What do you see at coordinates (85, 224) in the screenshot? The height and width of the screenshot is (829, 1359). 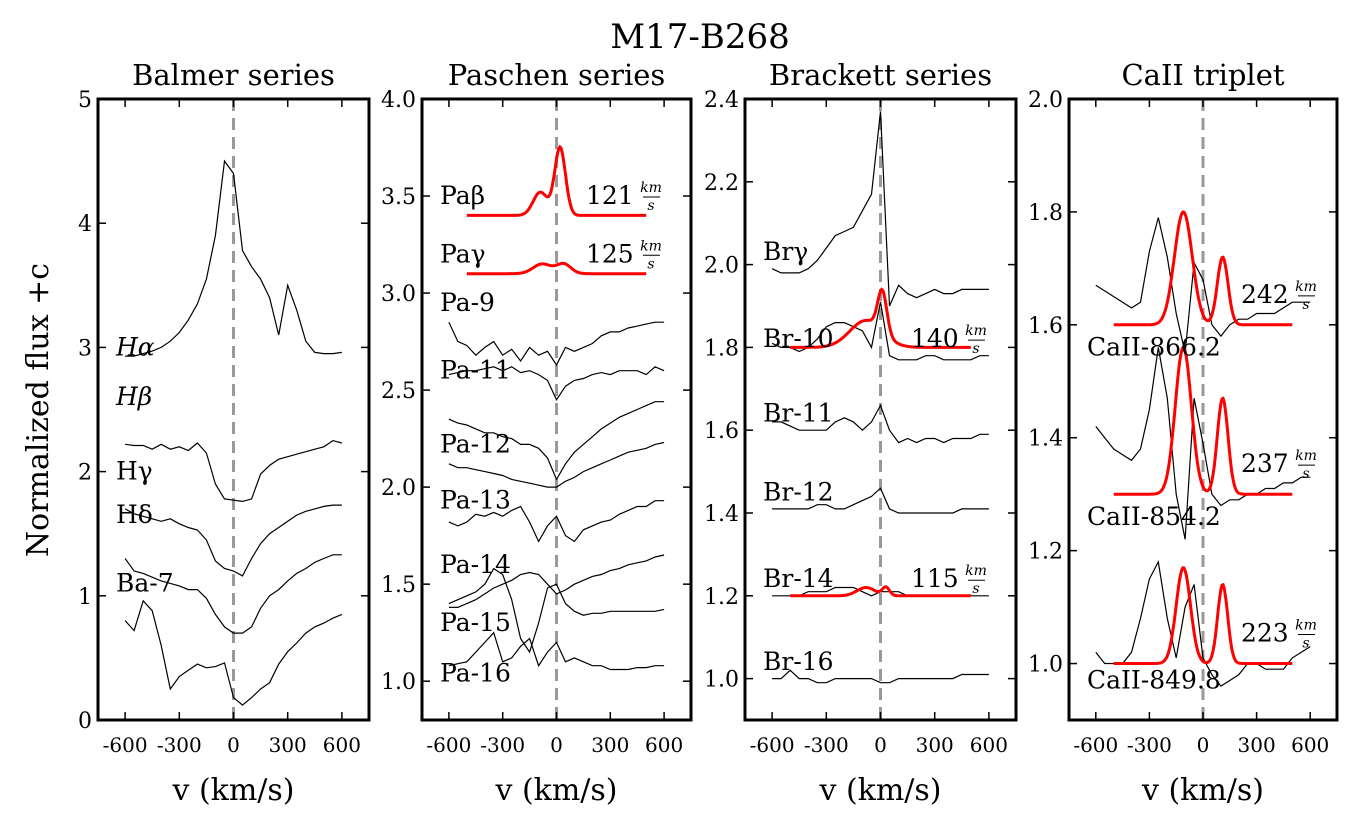 I see `y-tick-label: 4` at bounding box center [85, 224].